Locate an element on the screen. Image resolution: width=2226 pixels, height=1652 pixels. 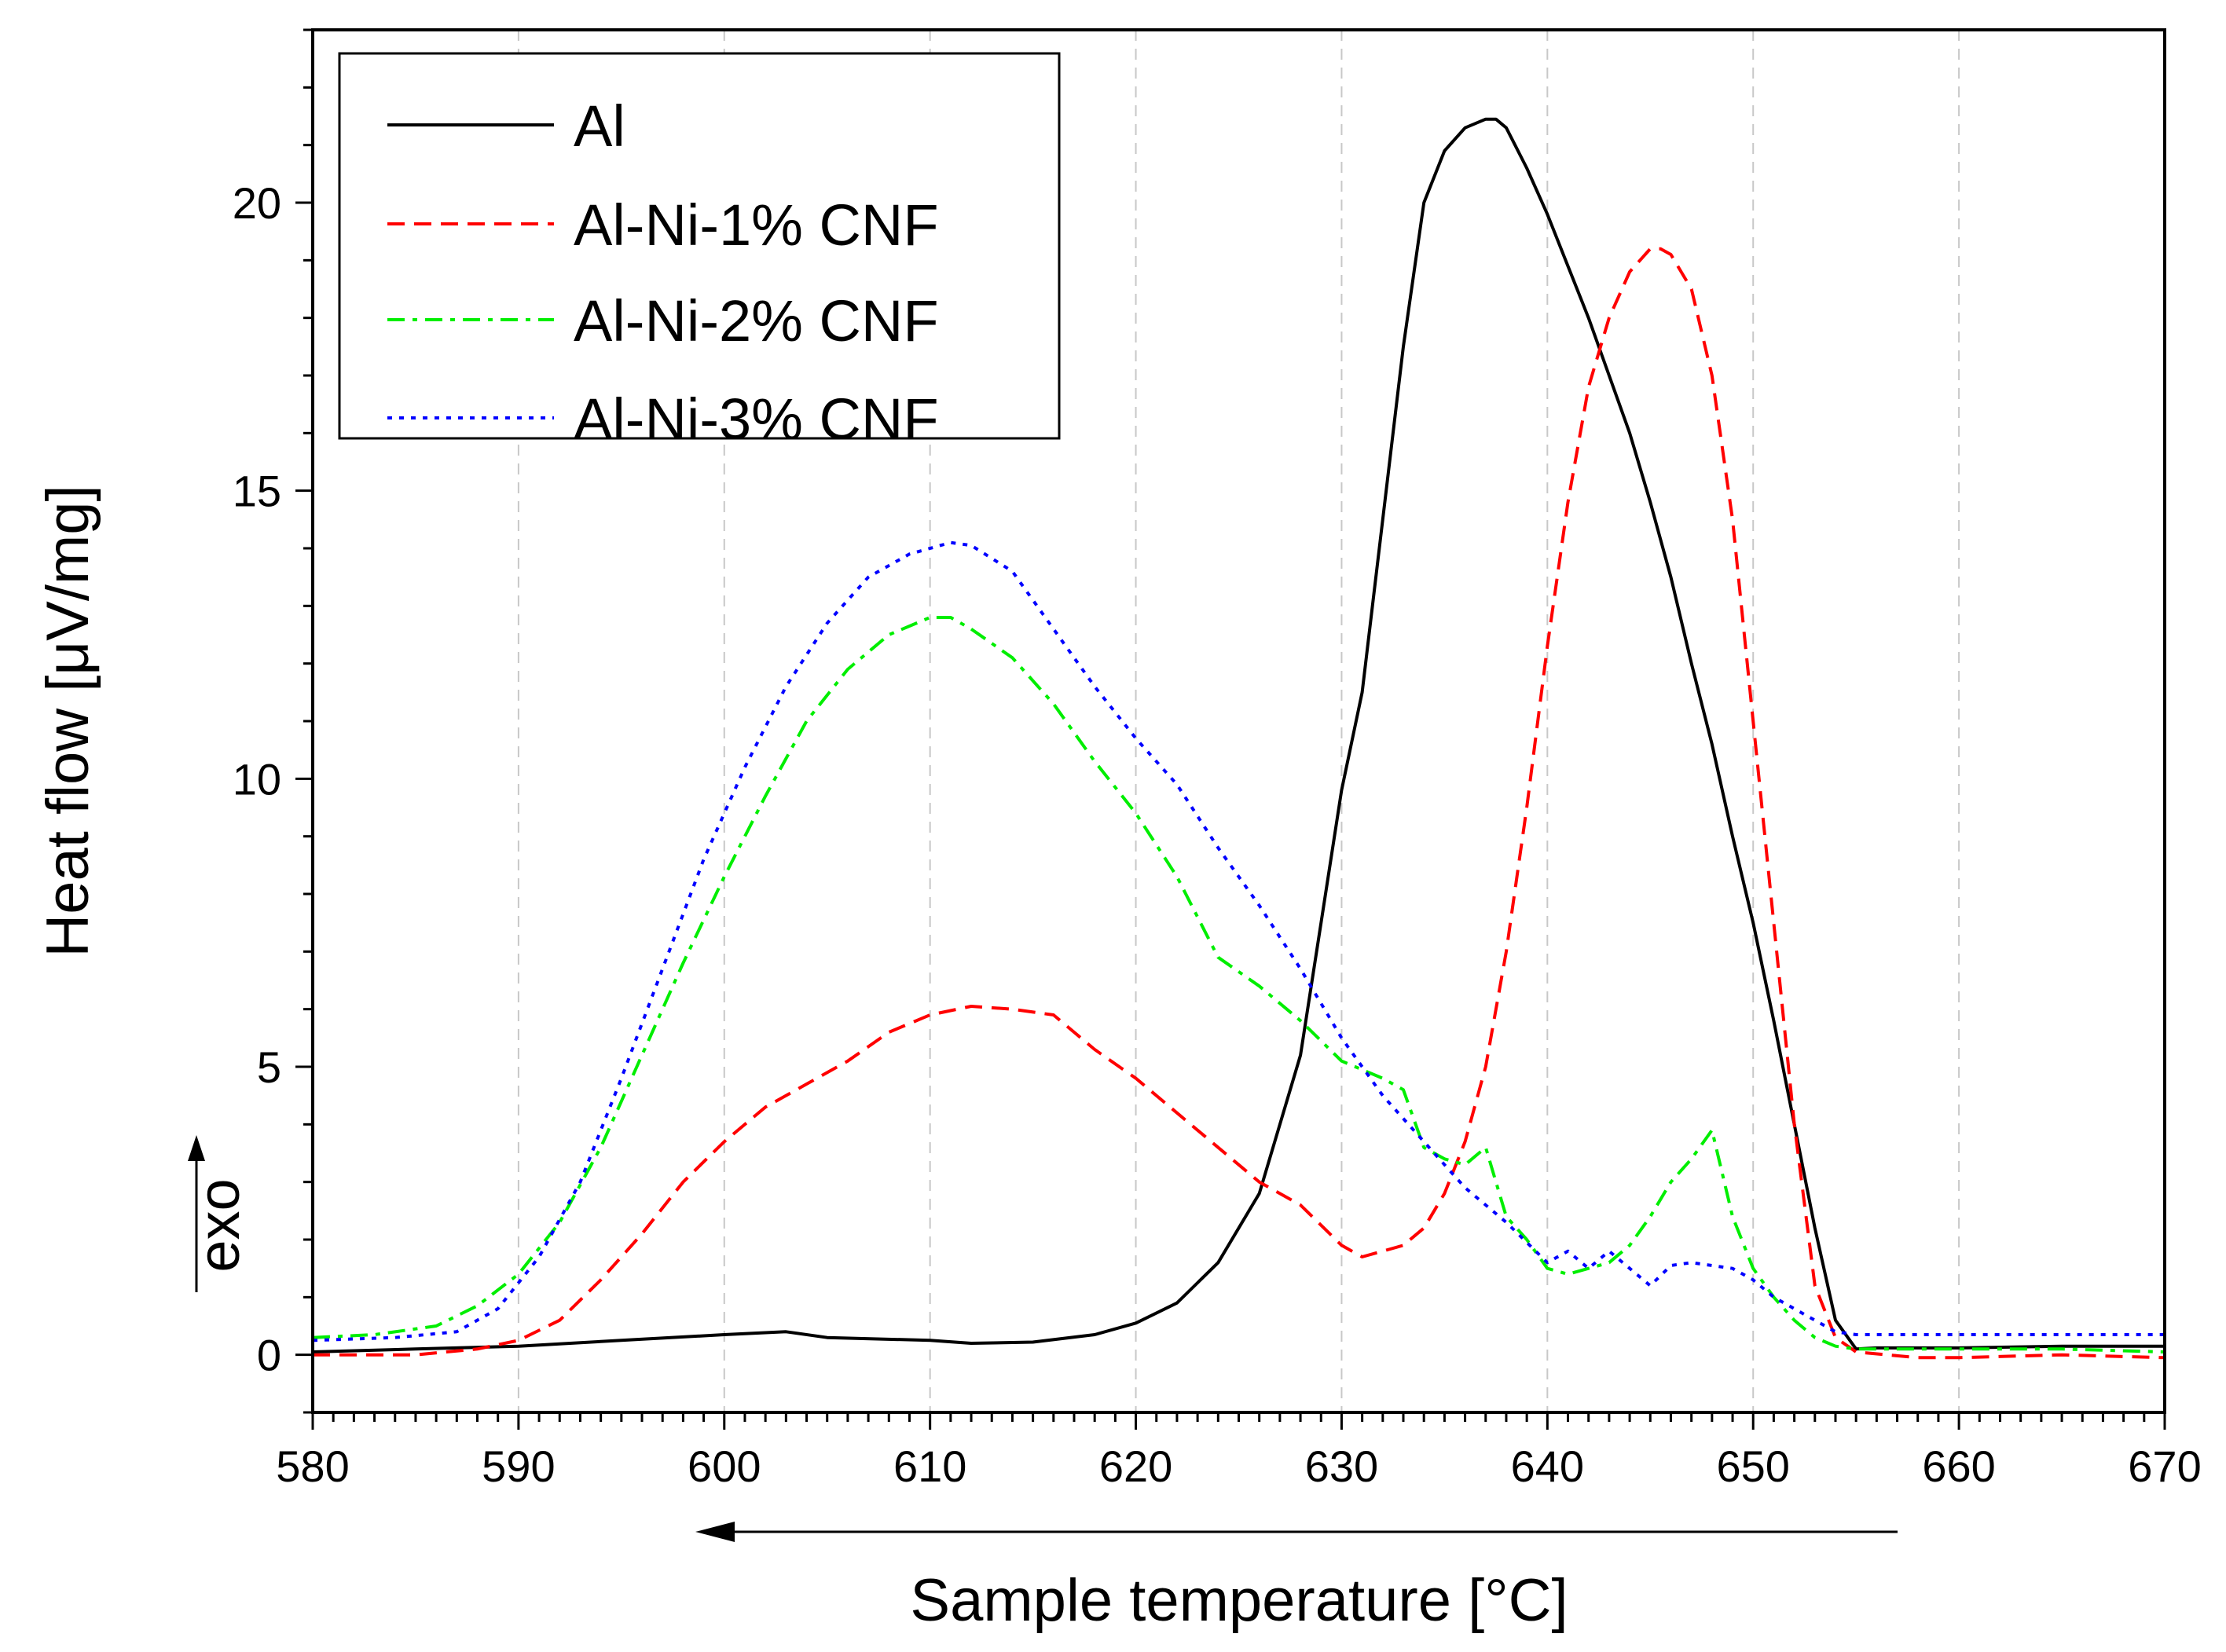
x-tick-label: 630 is located at coordinates (1341, 1466).